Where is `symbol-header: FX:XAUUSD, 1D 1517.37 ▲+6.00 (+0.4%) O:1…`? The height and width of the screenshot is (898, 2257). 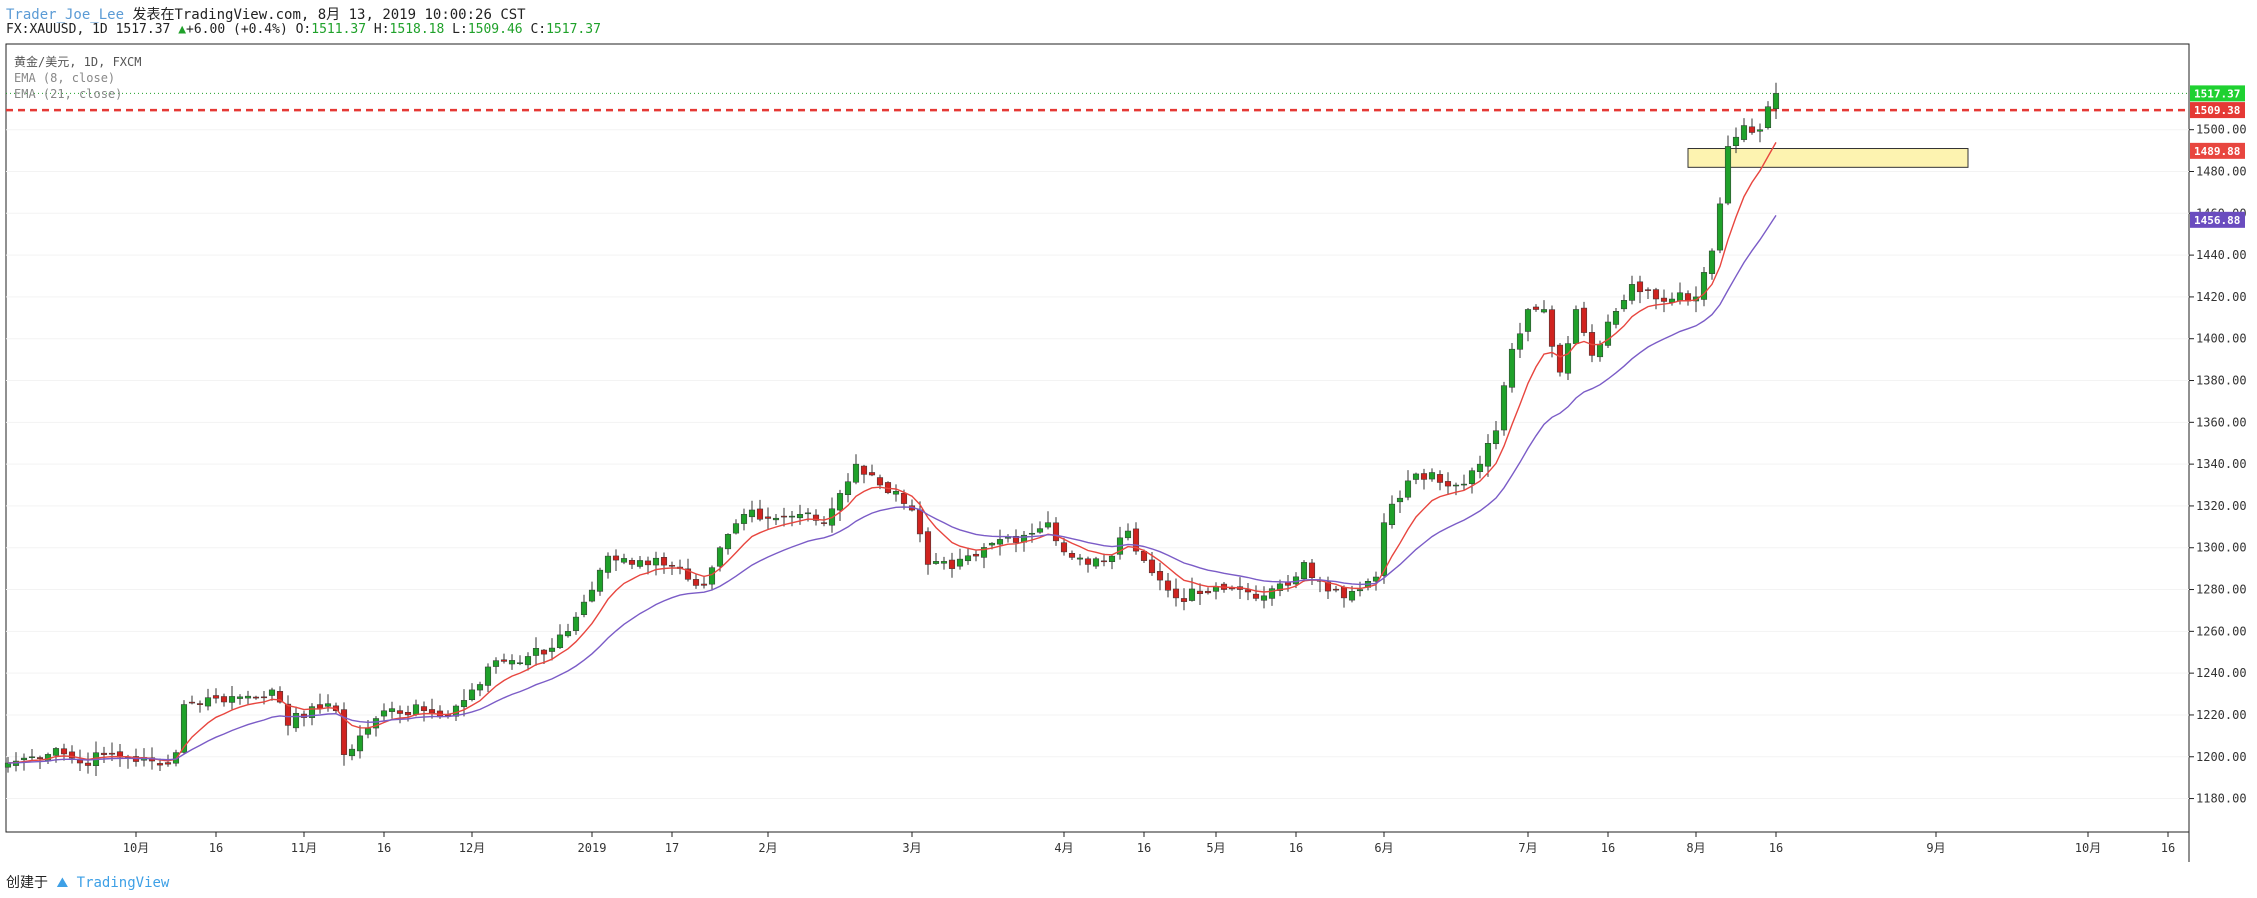
symbol-header: FX:XAUUSD, 1D 1517.37 ▲+6.00 (+0.4%) O:1… is located at coordinates (303, 29).